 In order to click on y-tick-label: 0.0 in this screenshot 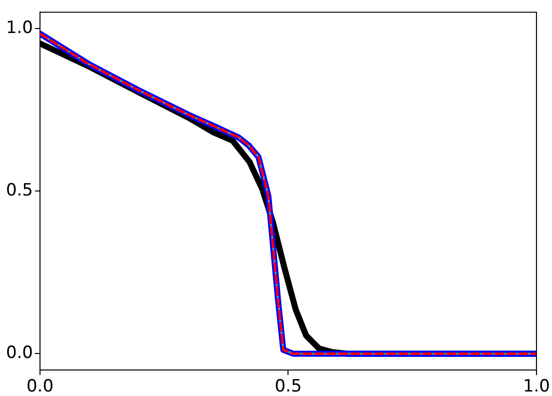, I will do `click(19, 353)`.